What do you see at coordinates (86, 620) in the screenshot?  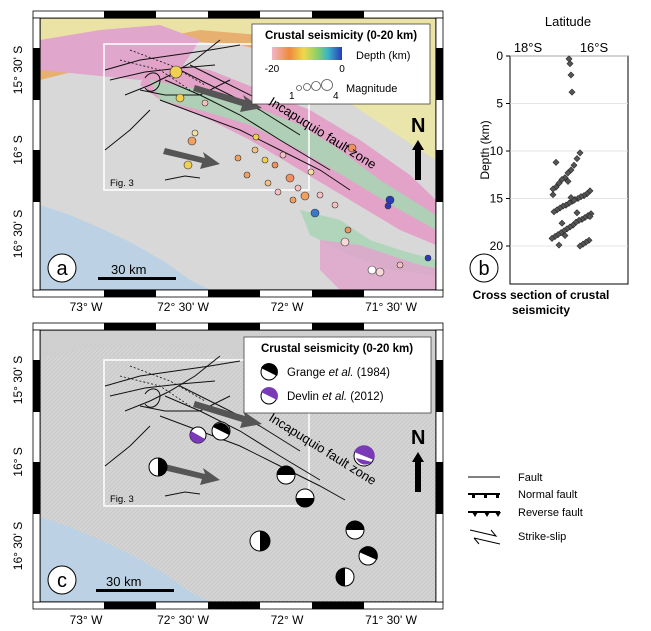 I see `lon-label-c-1: 73° W` at bounding box center [86, 620].